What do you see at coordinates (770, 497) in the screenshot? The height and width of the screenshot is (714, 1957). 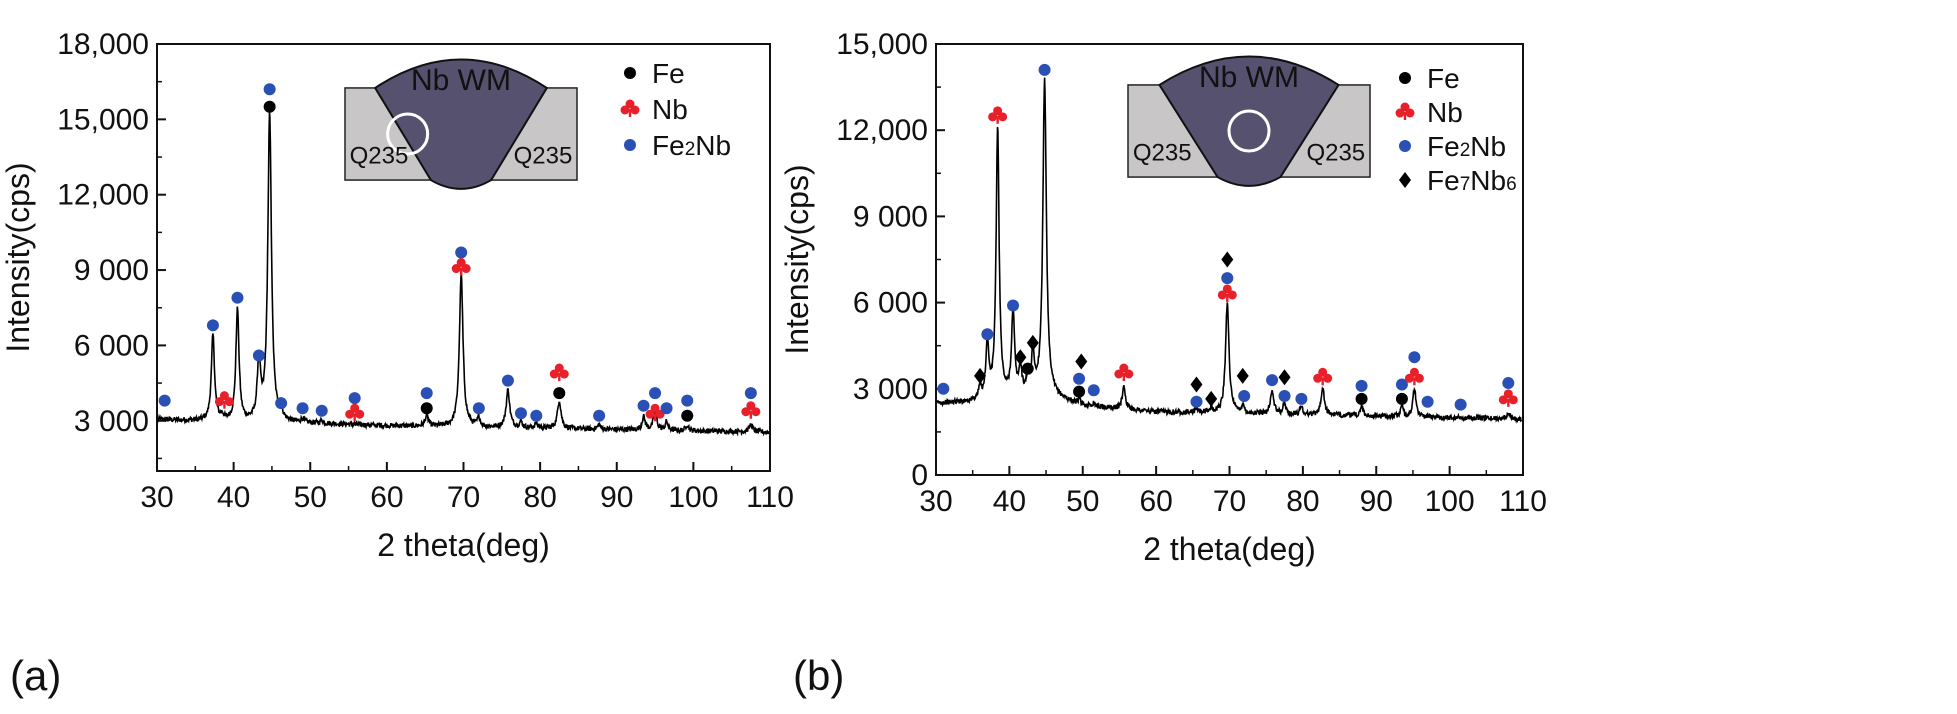 I see `x-tick-label: 110` at bounding box center [770, 497].